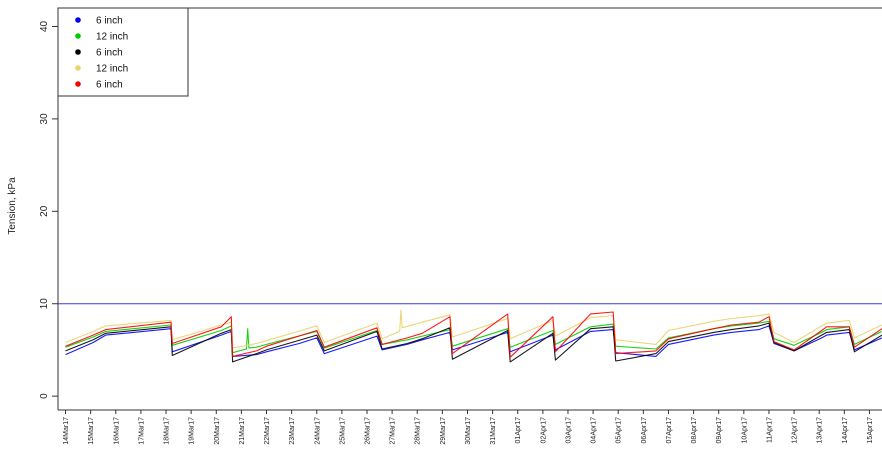  I want to click on x-tick-label: 02Apr17, so click(543, 430).